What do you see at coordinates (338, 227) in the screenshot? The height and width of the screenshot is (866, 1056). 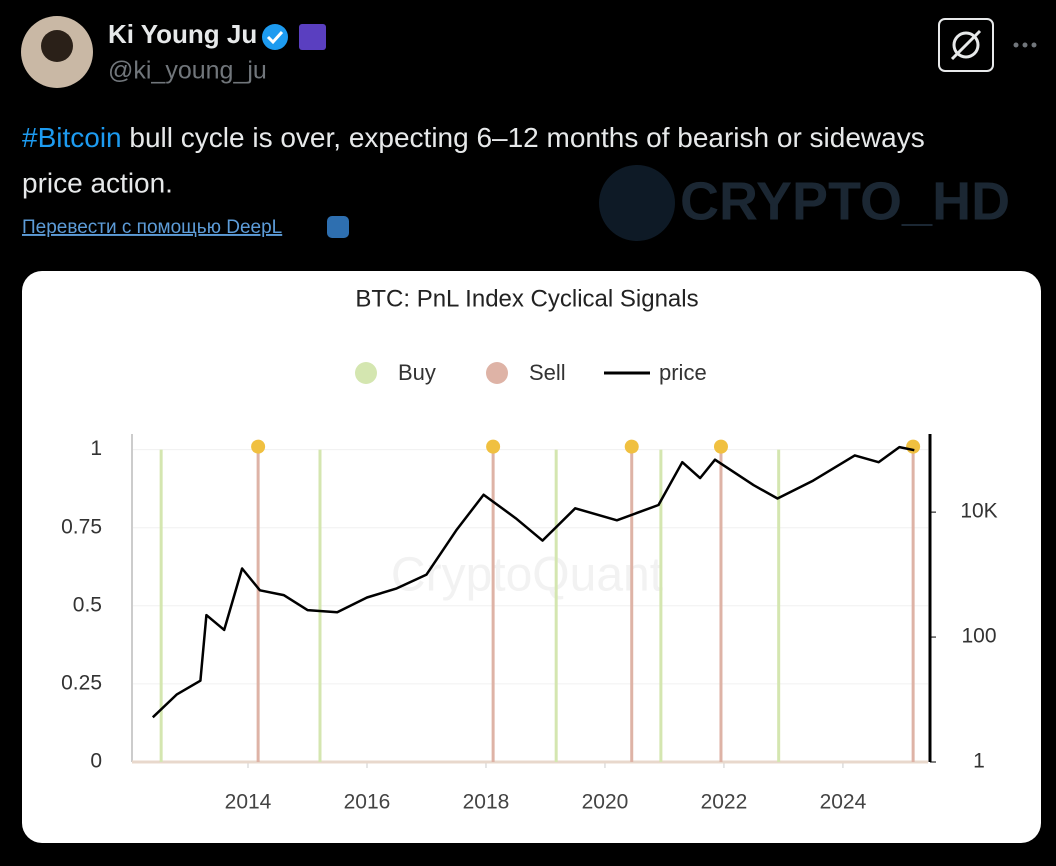 I see `deepl-icon` at bounding box center [338, 227].